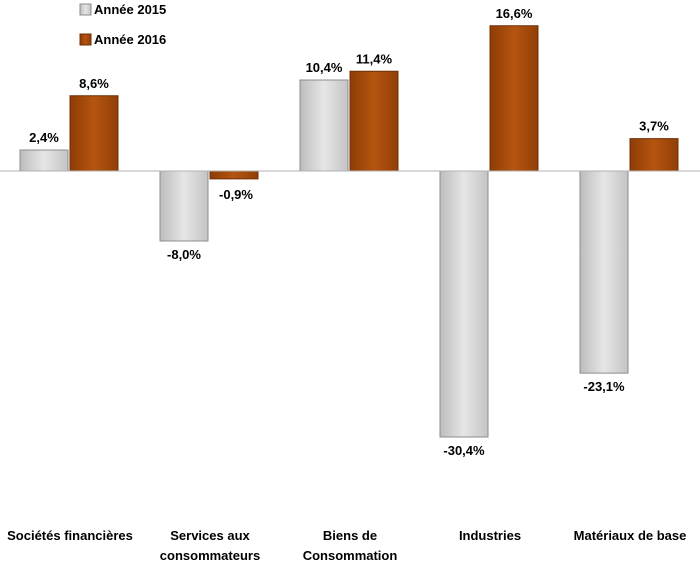  Describe the element at coordinates (490, 535) in the screenshot. I see `category-label-industries: Industries` at that location.